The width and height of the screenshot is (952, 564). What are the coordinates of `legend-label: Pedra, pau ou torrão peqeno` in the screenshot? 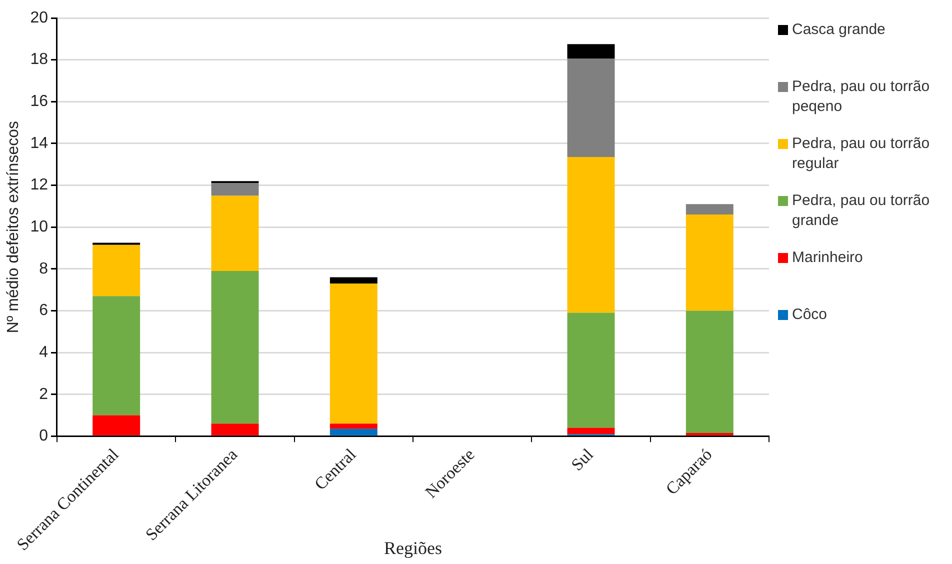 It's located at (861, 97).